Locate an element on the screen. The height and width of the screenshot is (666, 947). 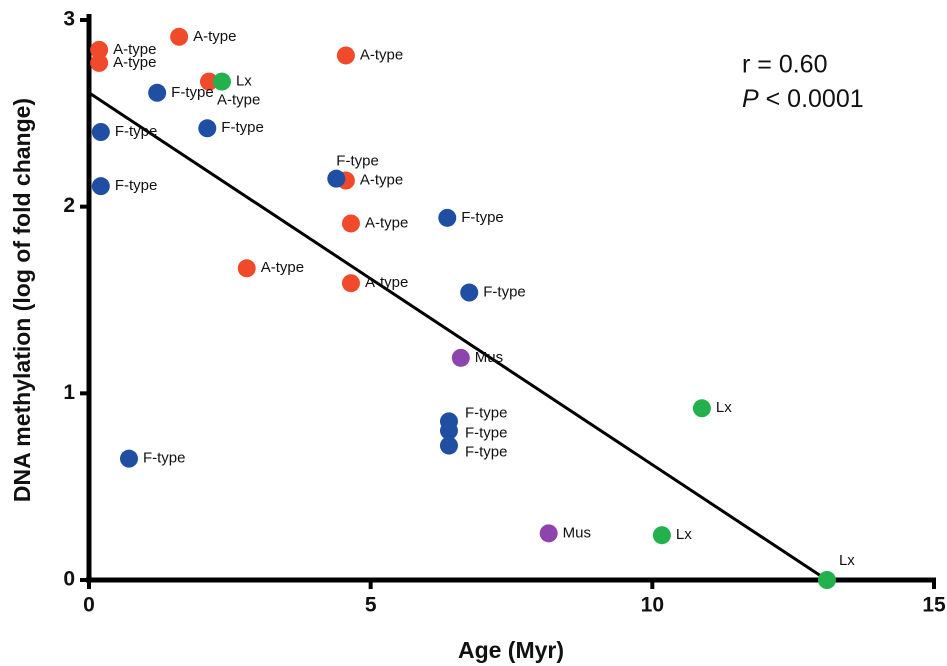
p-value: < 0.0001 is located at coordinates (811, 99).